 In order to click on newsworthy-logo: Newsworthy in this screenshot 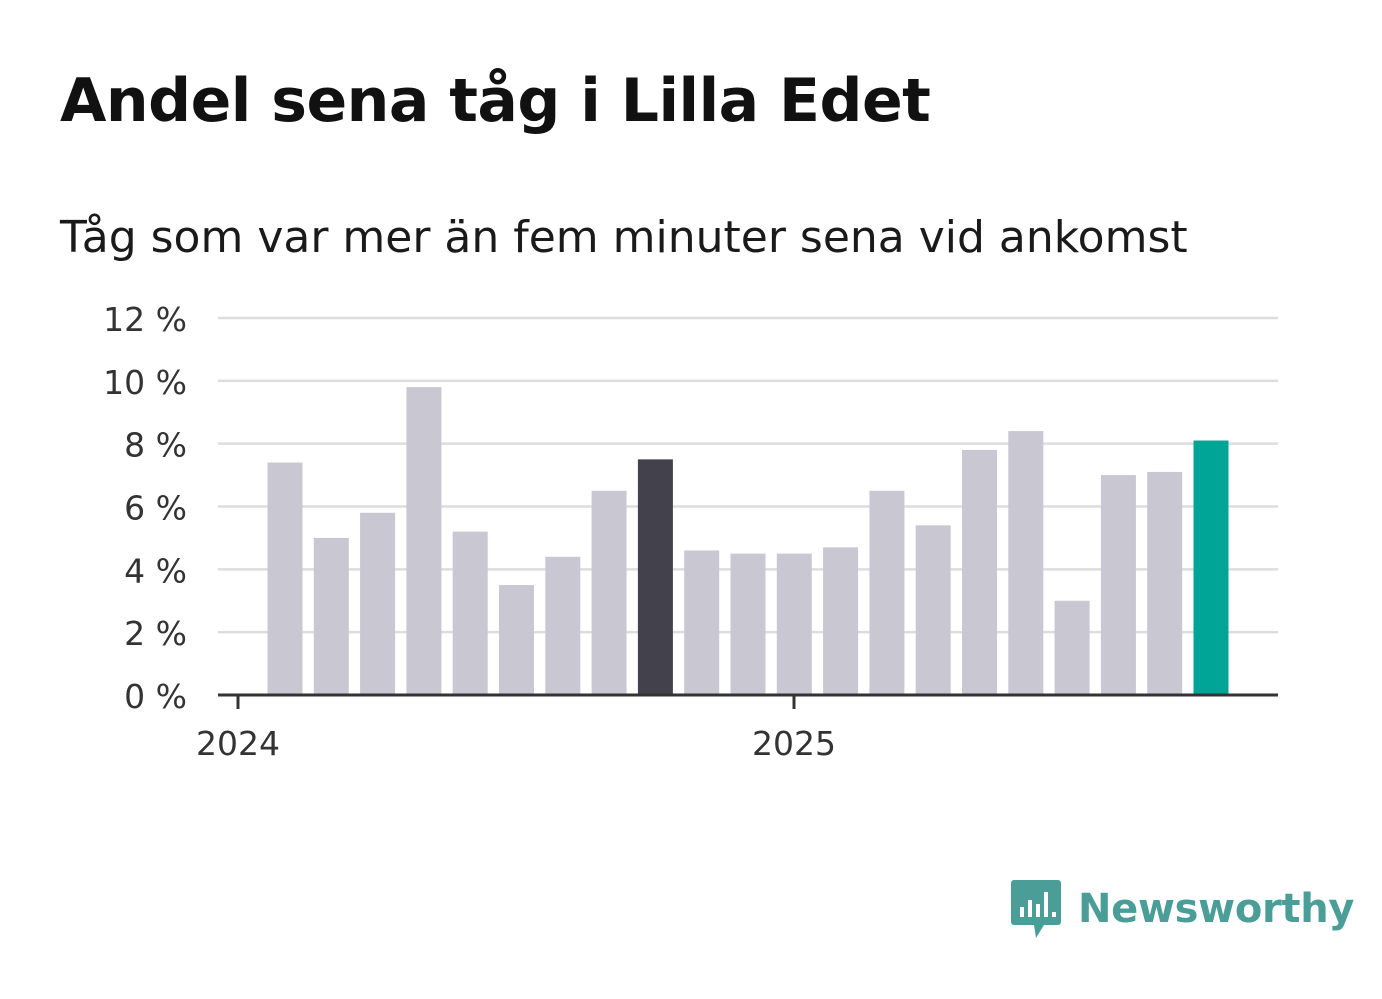, I will do `click(1182, 909)`.